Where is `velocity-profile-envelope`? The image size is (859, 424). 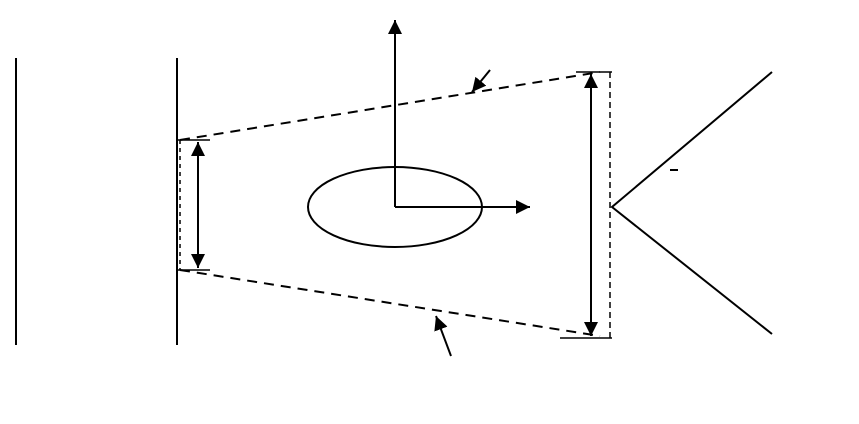 velocity-profile-envelope is located at coordinates (691, 203).